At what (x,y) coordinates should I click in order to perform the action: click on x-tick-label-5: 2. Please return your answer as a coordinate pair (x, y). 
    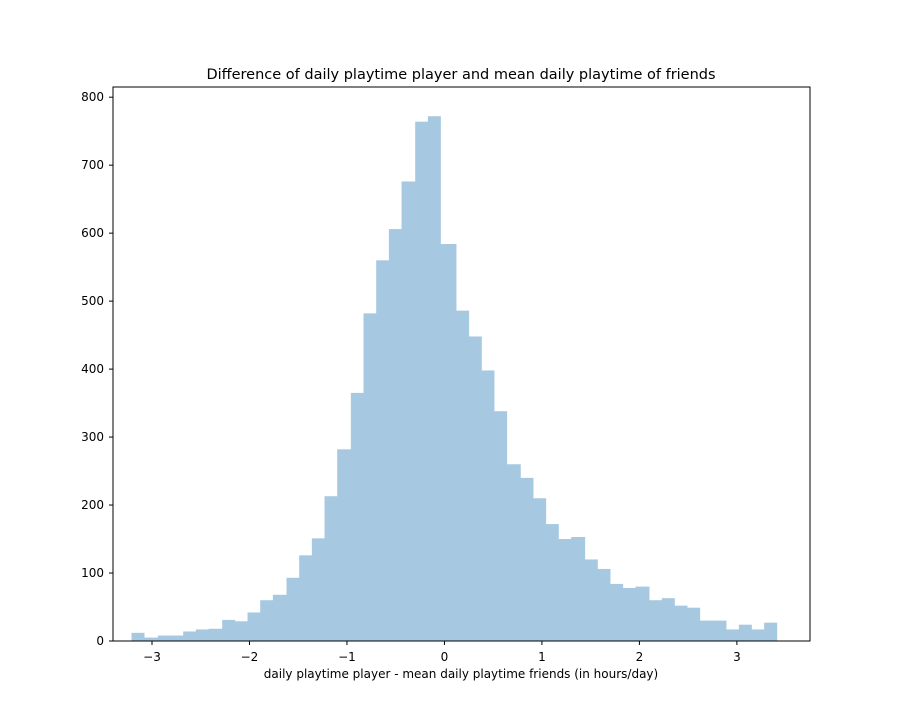
    Looking at the image, I should click on (640, 657).